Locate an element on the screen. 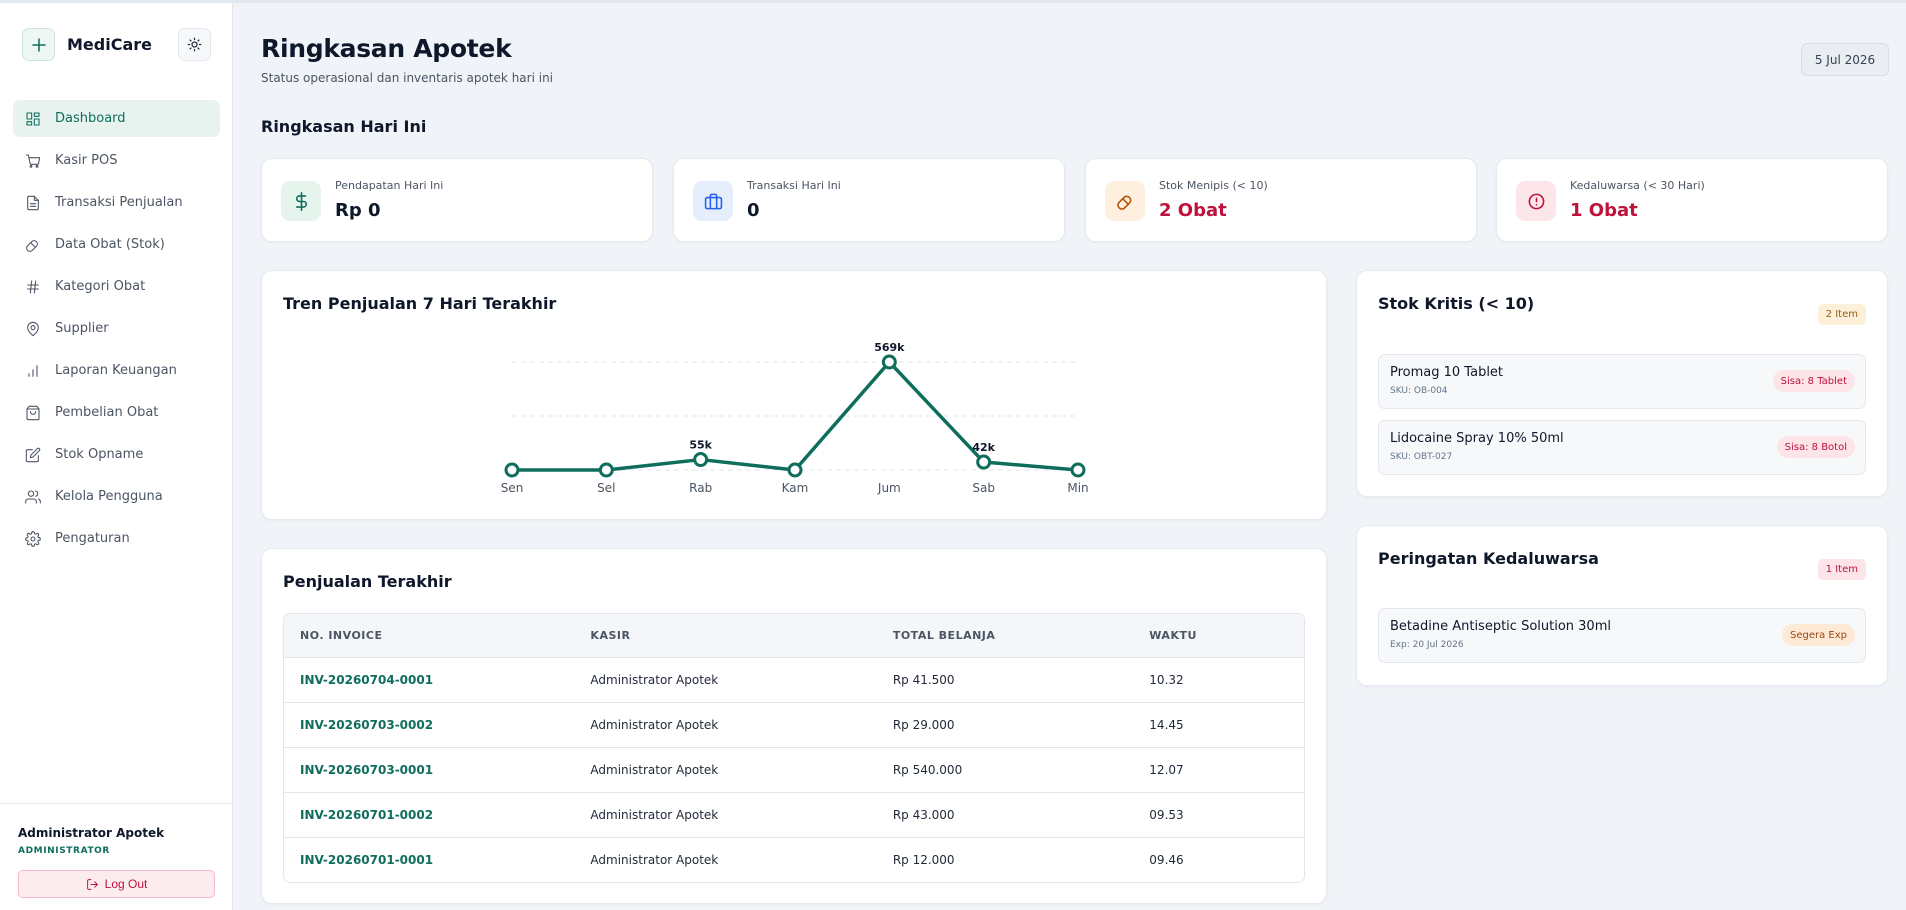 This screenshot has height=910, width=1906. data-label: 55k is located at coordinates (700, 445).